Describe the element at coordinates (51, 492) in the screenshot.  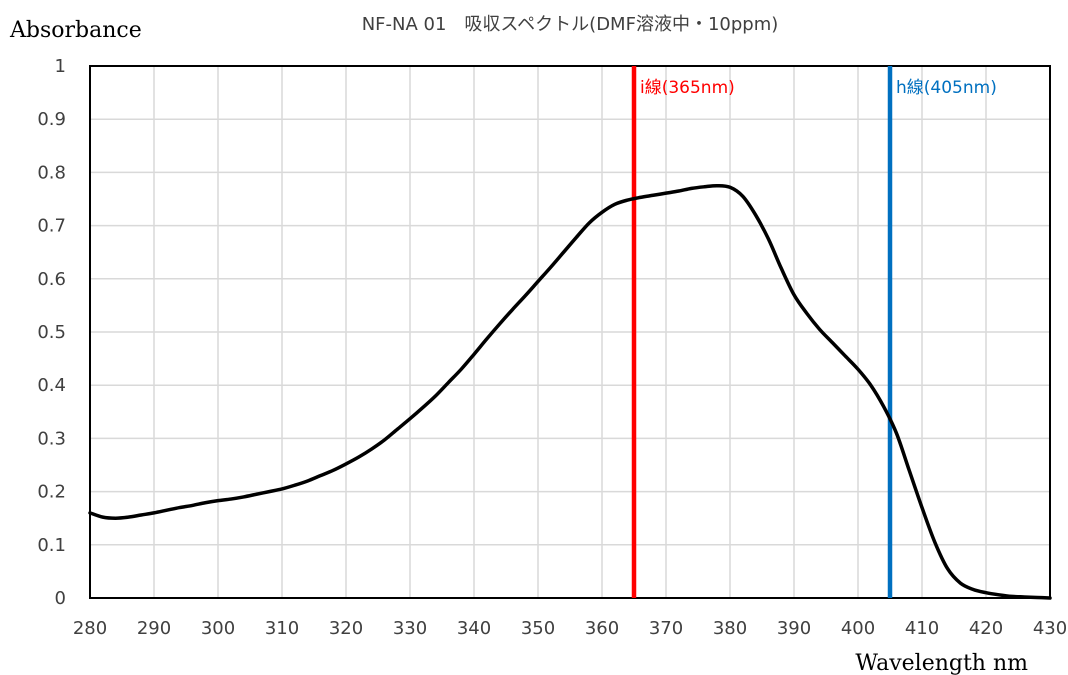
I see `y-tick-label: 0.2` at that location.